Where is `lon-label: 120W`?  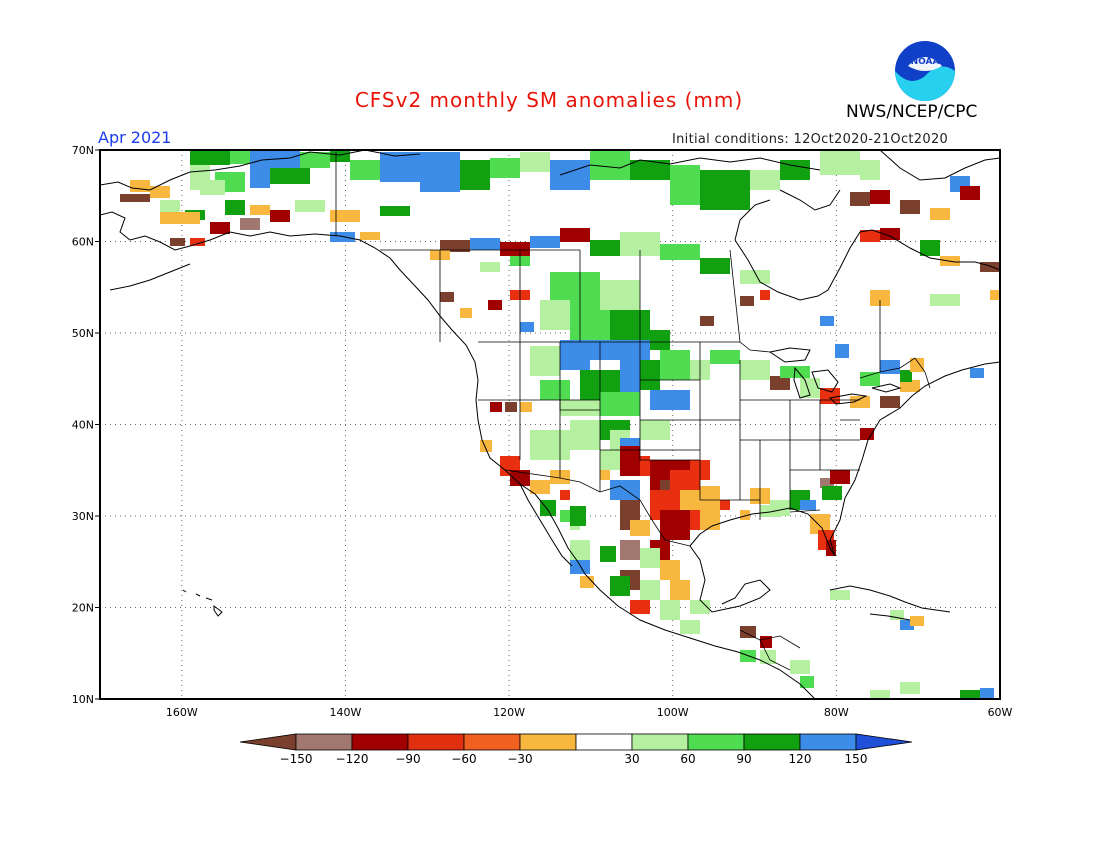 lon-label: 120W is located at coordinates (509, 712).